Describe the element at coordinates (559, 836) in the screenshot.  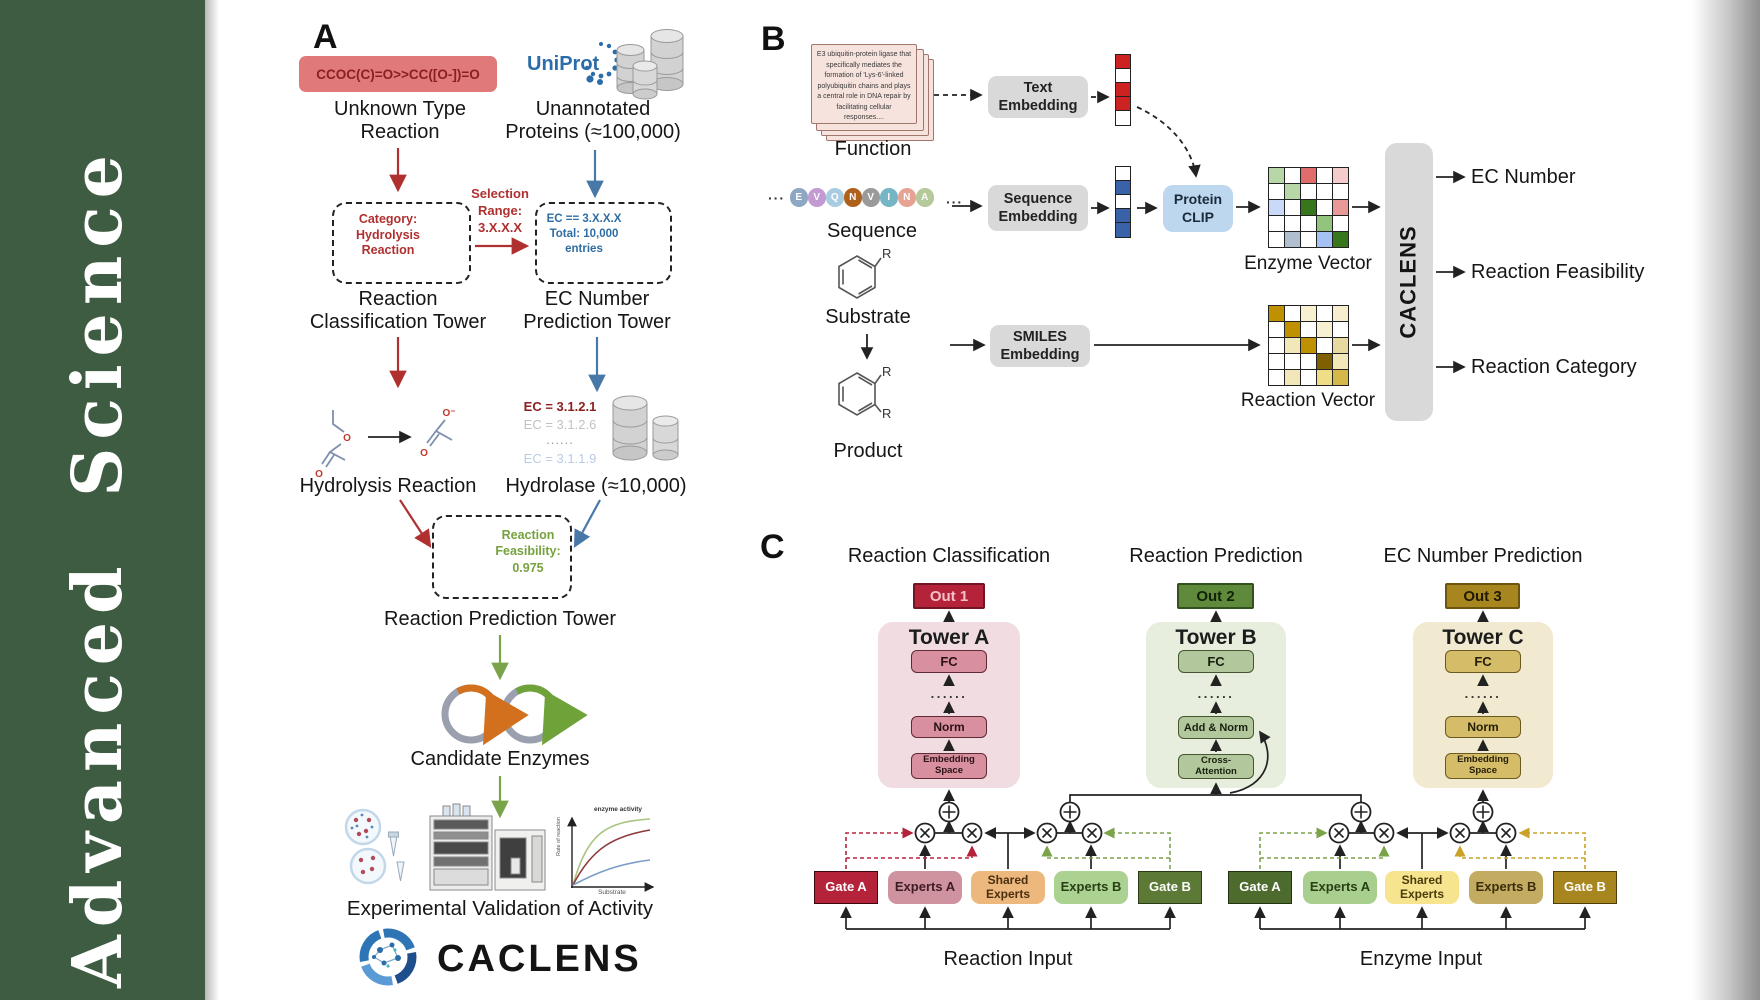
I see `activity-chart-ylabel: Rate of reaction` at that location.